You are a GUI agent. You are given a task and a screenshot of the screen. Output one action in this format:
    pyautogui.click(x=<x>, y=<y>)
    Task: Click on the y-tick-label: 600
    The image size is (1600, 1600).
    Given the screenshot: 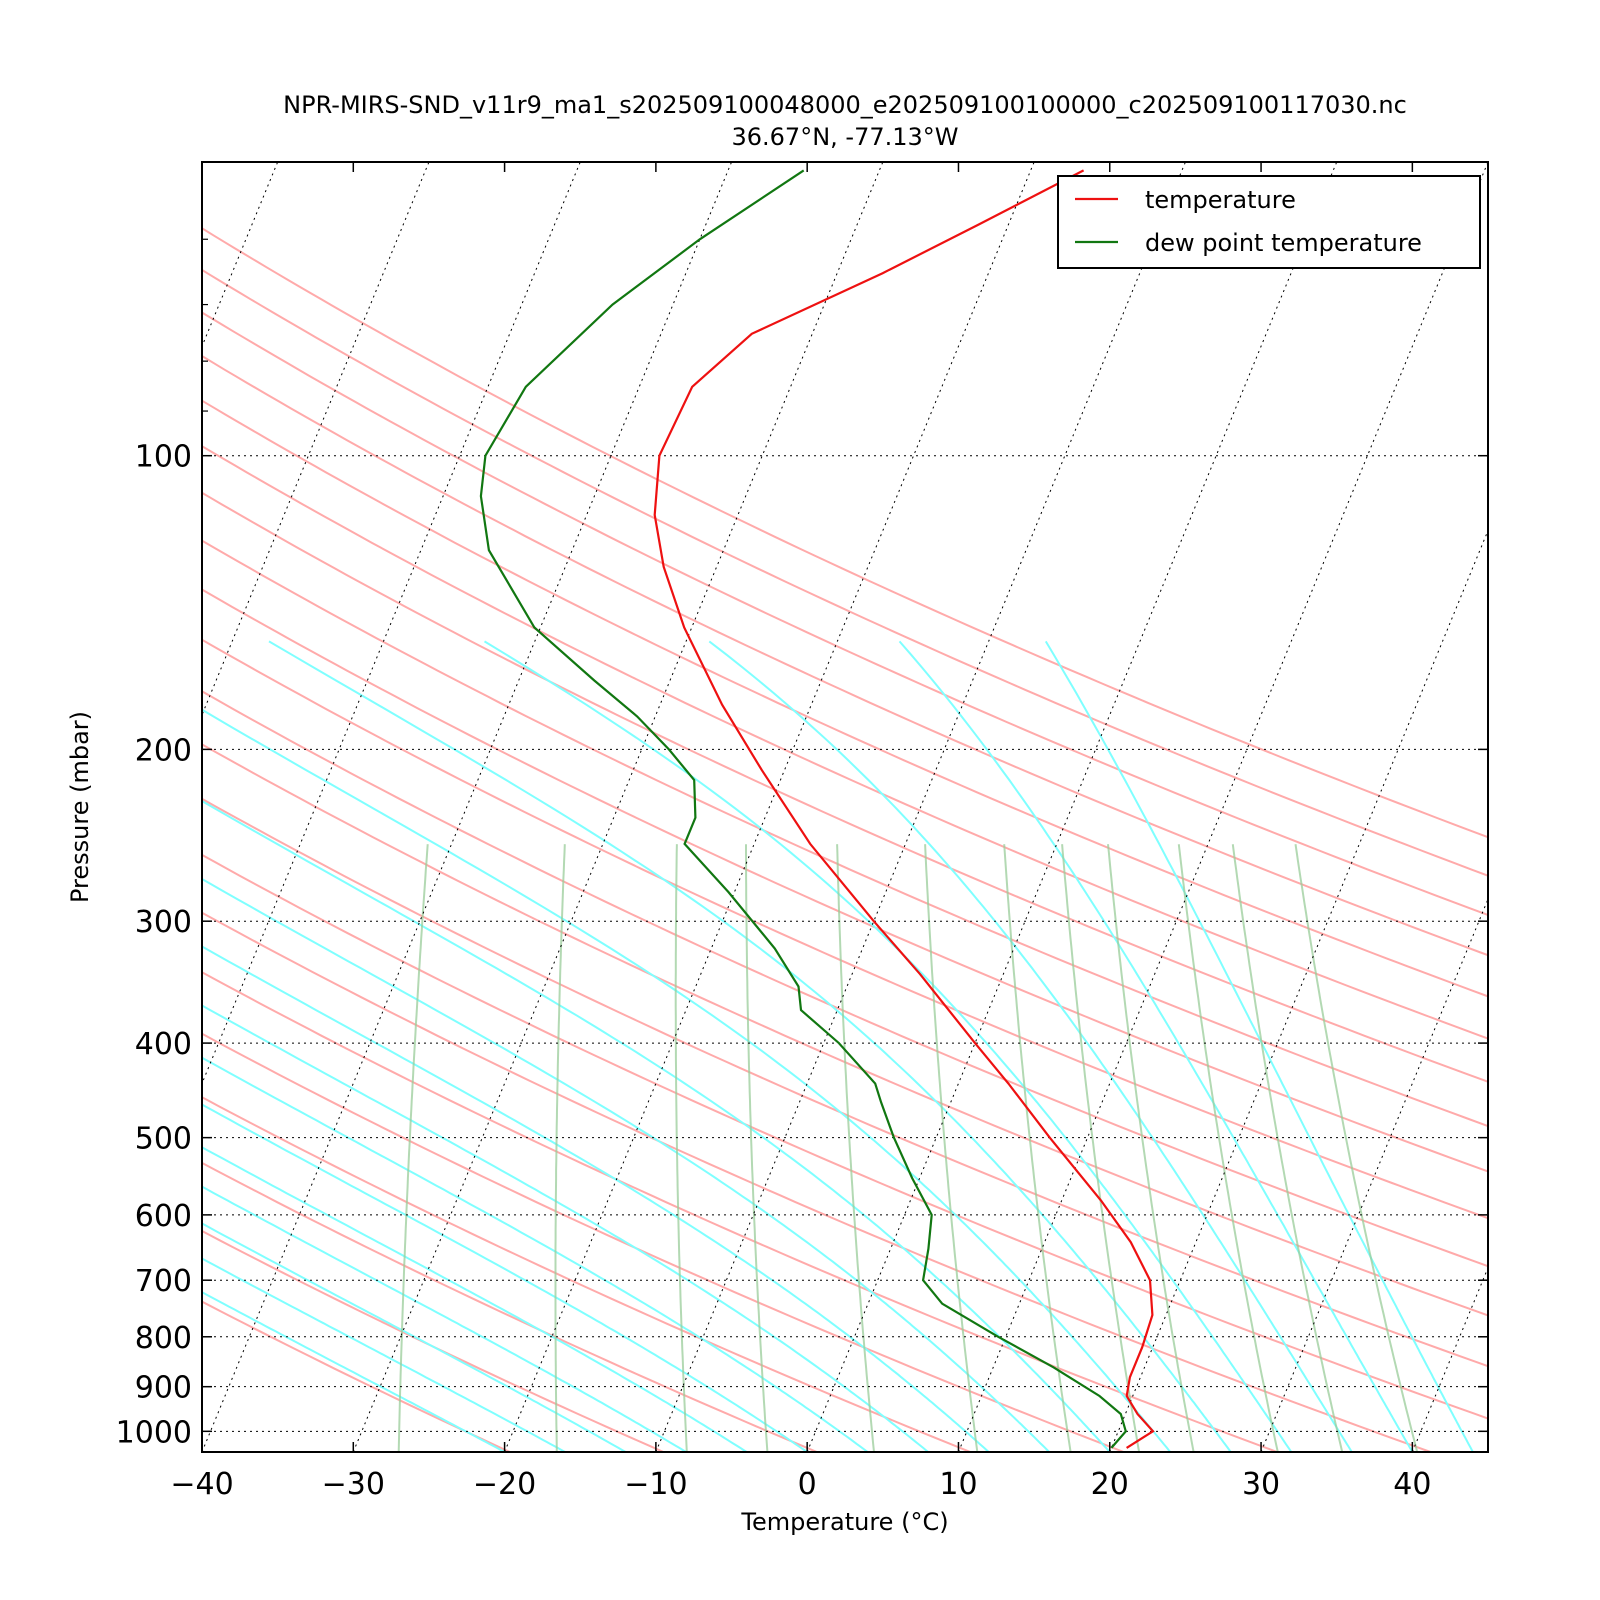 What is the action you would take?
    pyautogui.click(x=163, y=1216)
    